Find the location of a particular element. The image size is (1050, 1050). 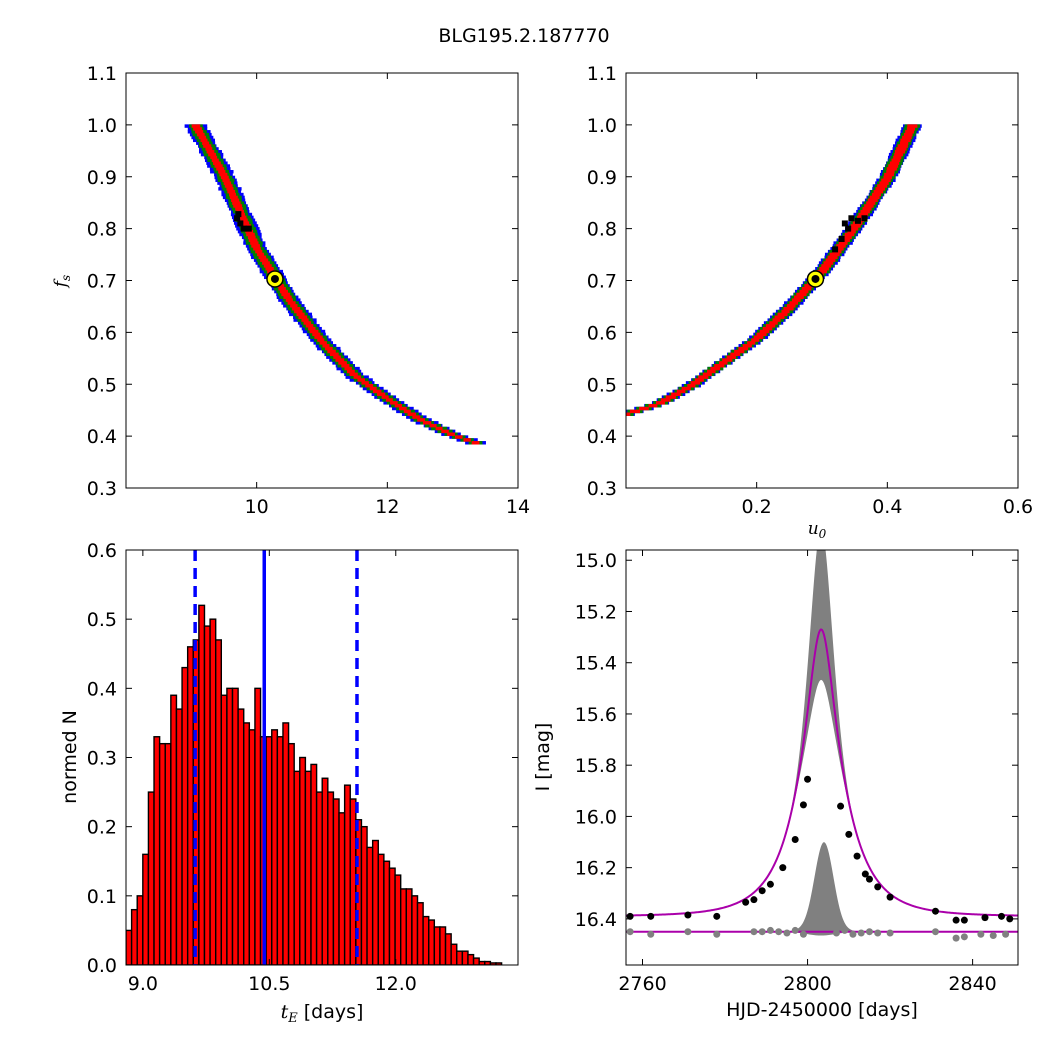

sample-points is located at coordinates (243, 221).